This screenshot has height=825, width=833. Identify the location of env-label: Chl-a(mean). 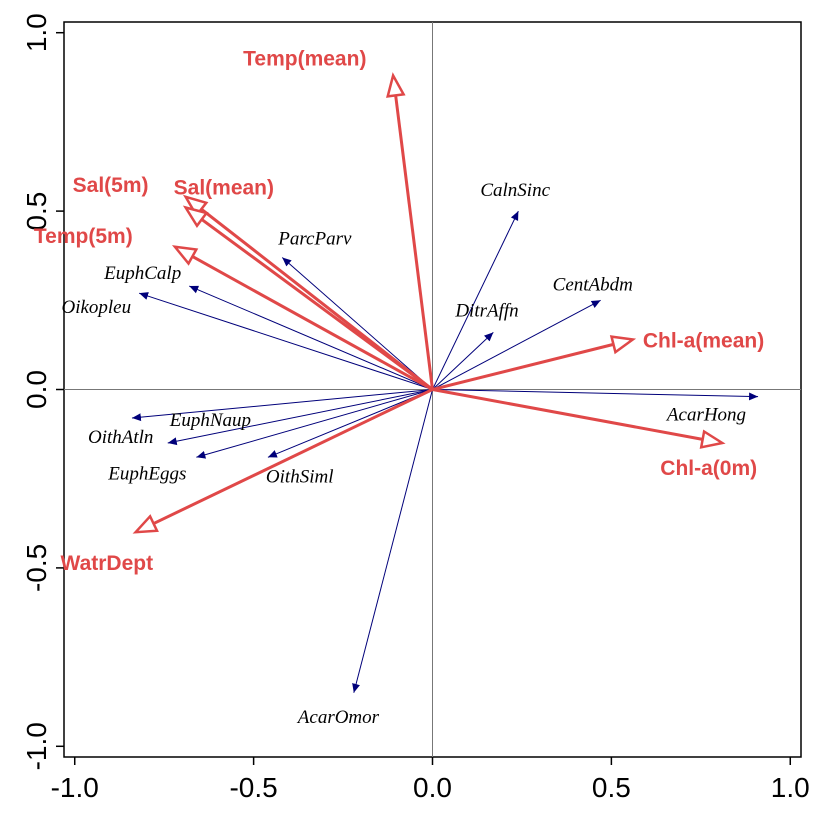
(703, 341).